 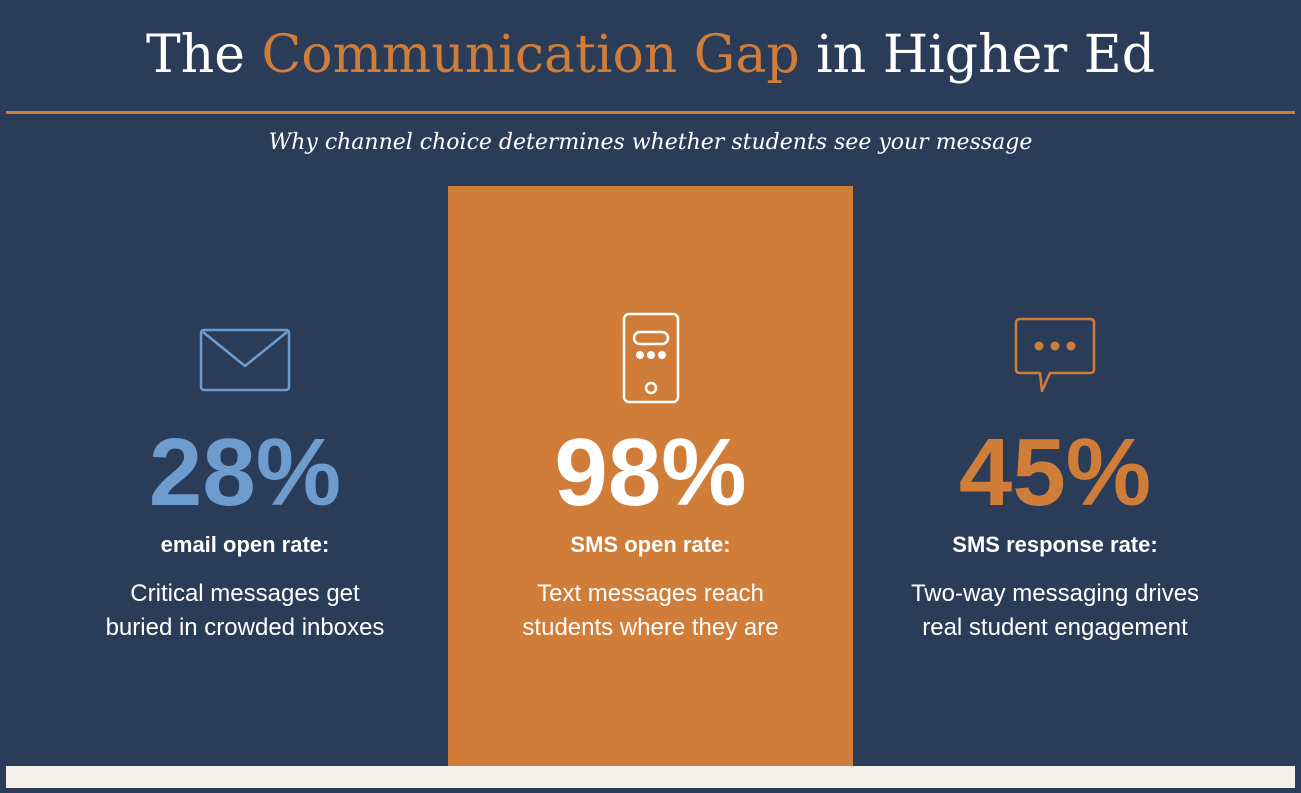 I want to click on stat-description-line: Critical messages get, so click(x=245, y=593).